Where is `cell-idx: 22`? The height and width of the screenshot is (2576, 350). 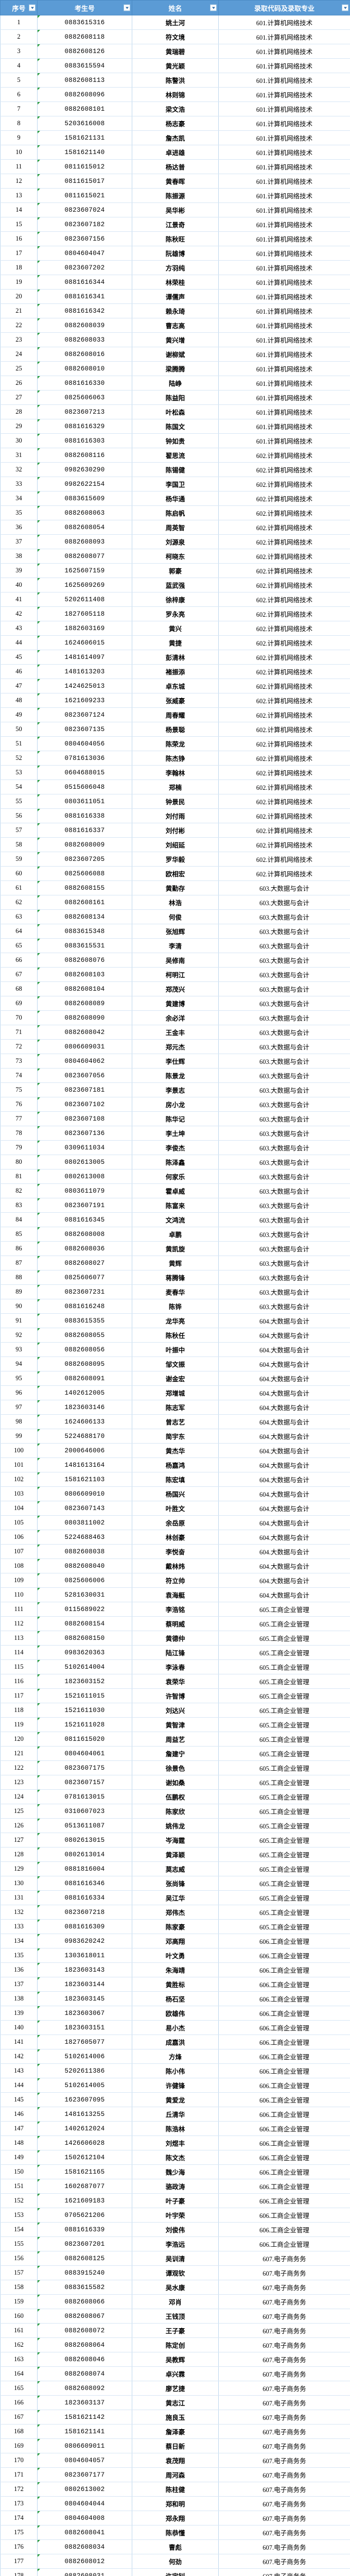
cell-idx: 22 is located at coordinates (19, 325).